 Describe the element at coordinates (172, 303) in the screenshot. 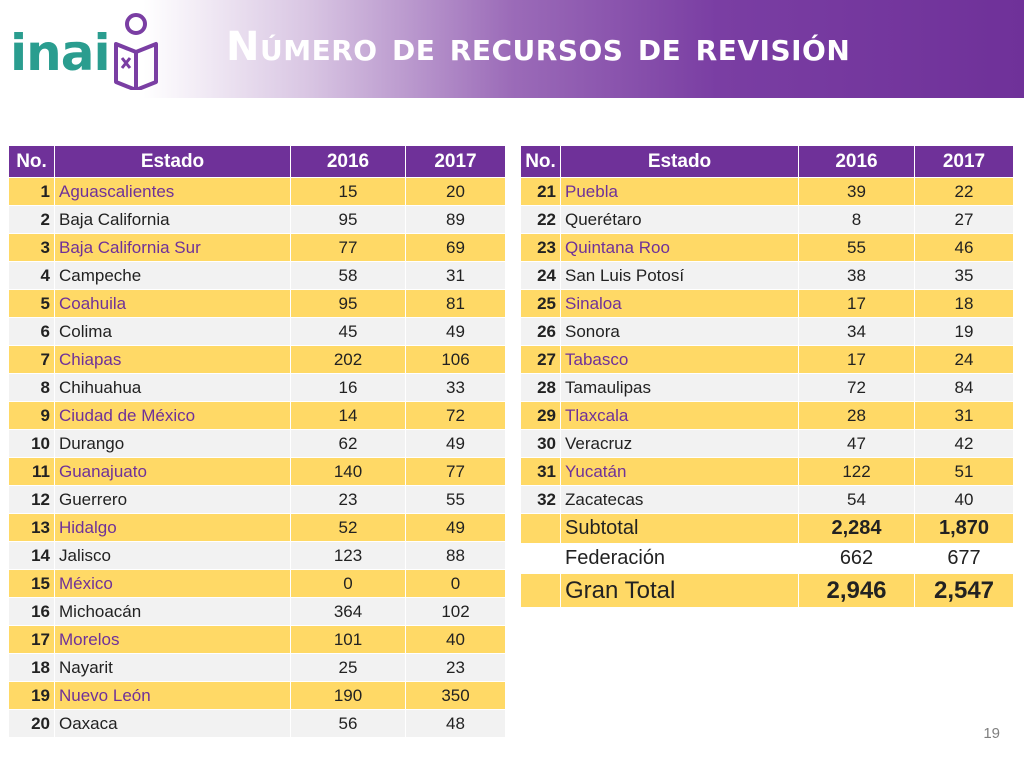

I see `row-estado: Coahuila` at that location.